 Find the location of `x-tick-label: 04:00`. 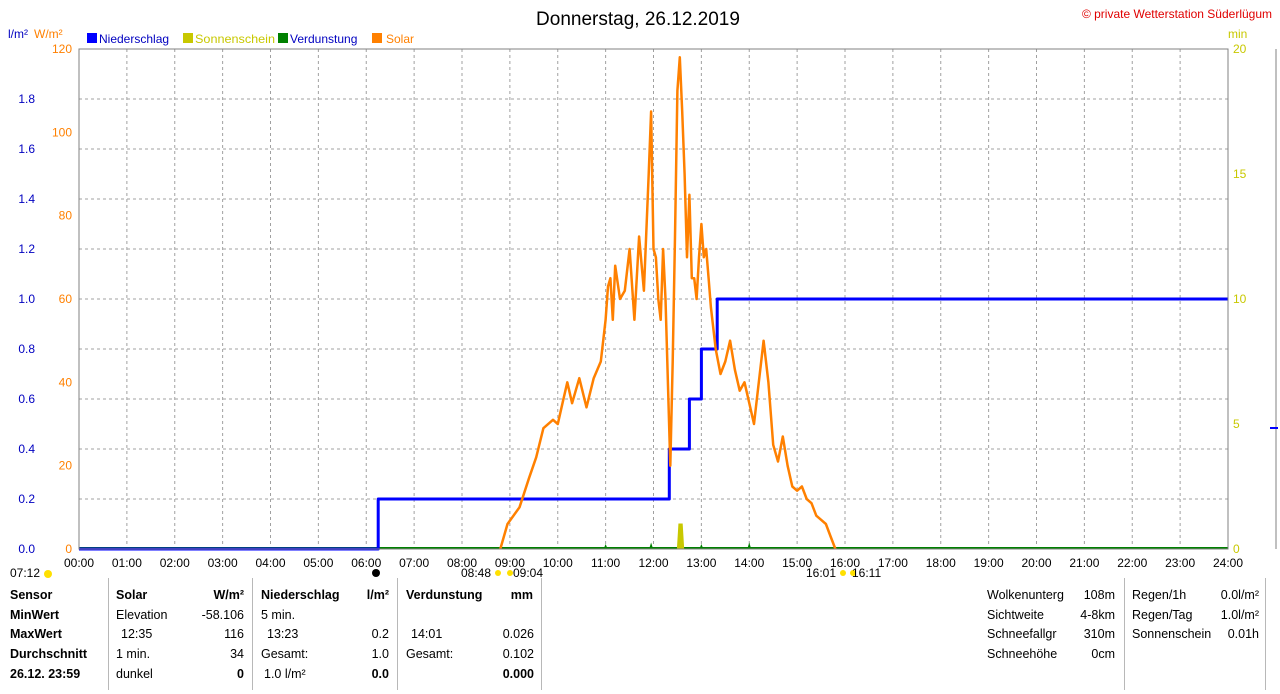

x-tick-label: 04:00 is located at coordinates (270, 563).